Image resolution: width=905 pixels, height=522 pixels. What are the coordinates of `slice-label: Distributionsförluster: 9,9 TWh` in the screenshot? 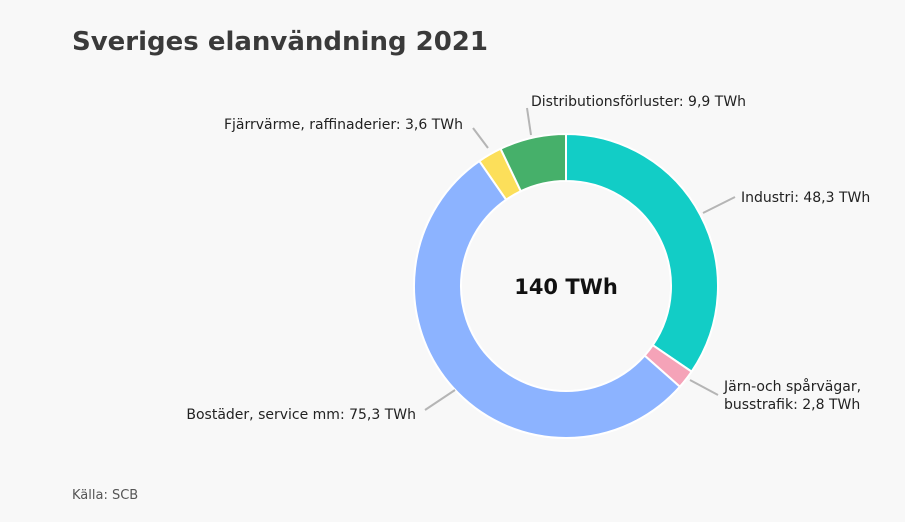 It's located at (638, 102).